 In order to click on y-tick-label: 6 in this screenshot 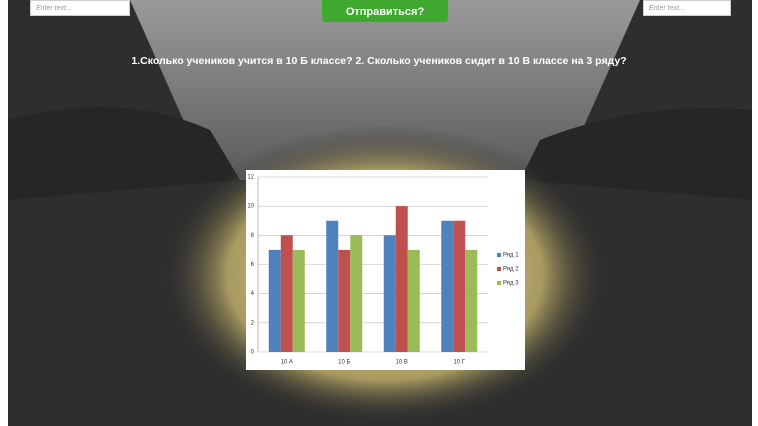, I will do `click(253, 265)`.